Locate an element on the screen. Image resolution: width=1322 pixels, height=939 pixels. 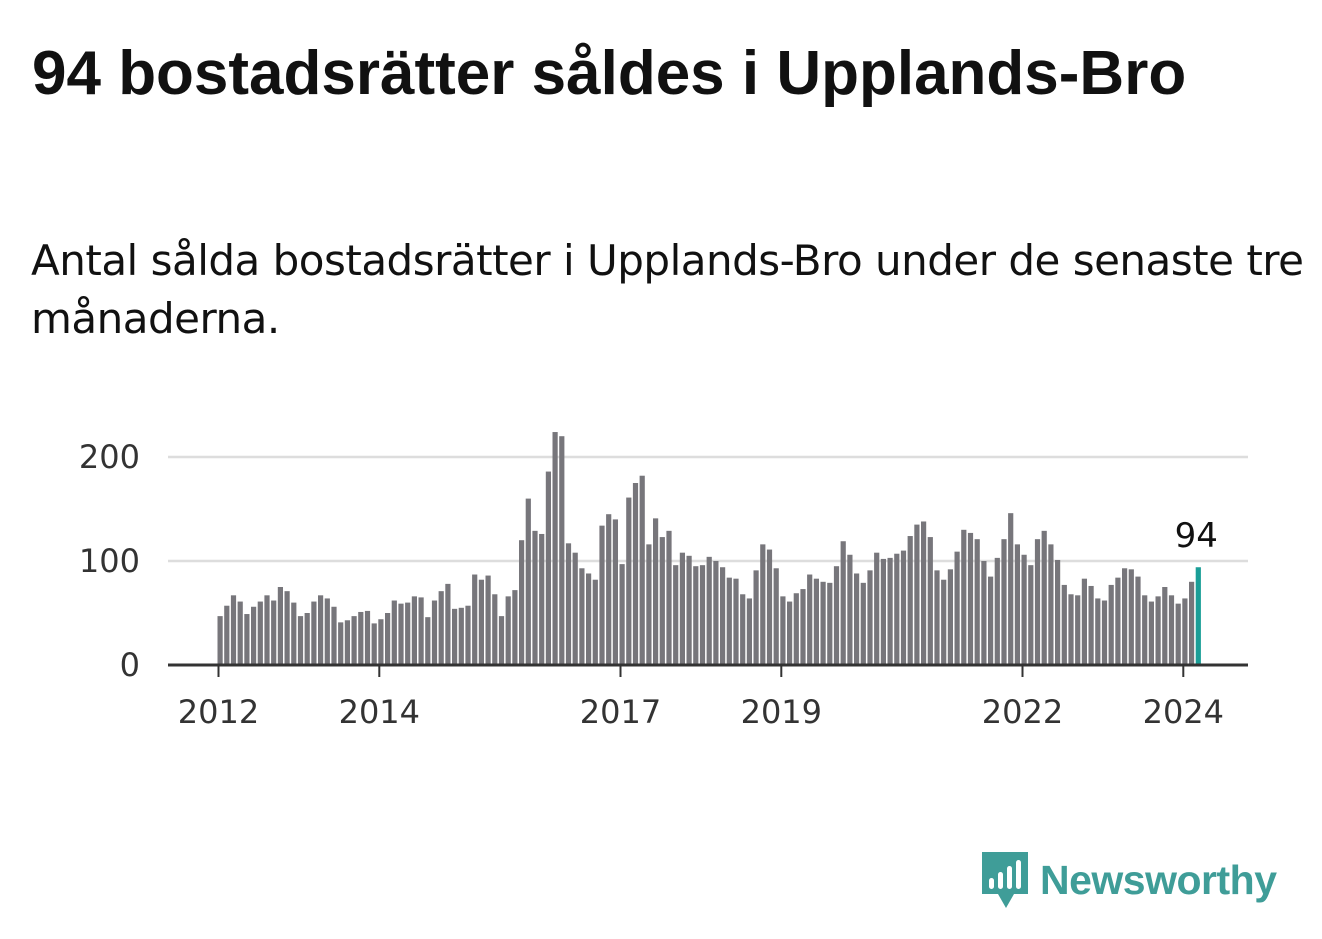
x-tick-label: 2012 is located at coordinates (218, 712).